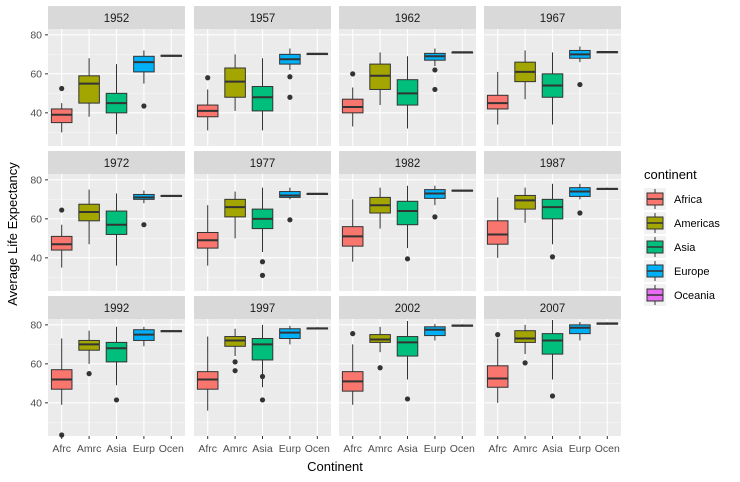 The width and height of the screenshot is (740, 482). I want to click on facet-strip-label: 1992, so click(117, 309).